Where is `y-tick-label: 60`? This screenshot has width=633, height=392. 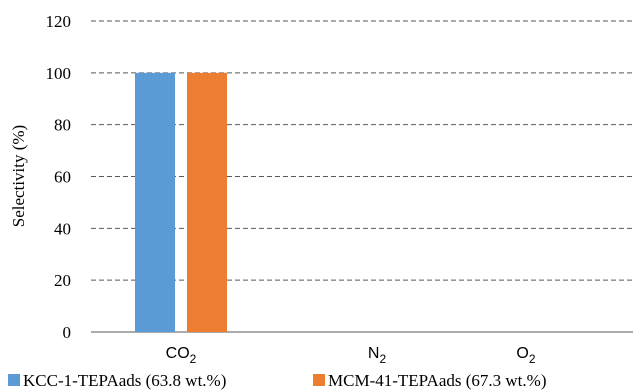
y-tick-label: 60 is located at coordinates (62, 177).